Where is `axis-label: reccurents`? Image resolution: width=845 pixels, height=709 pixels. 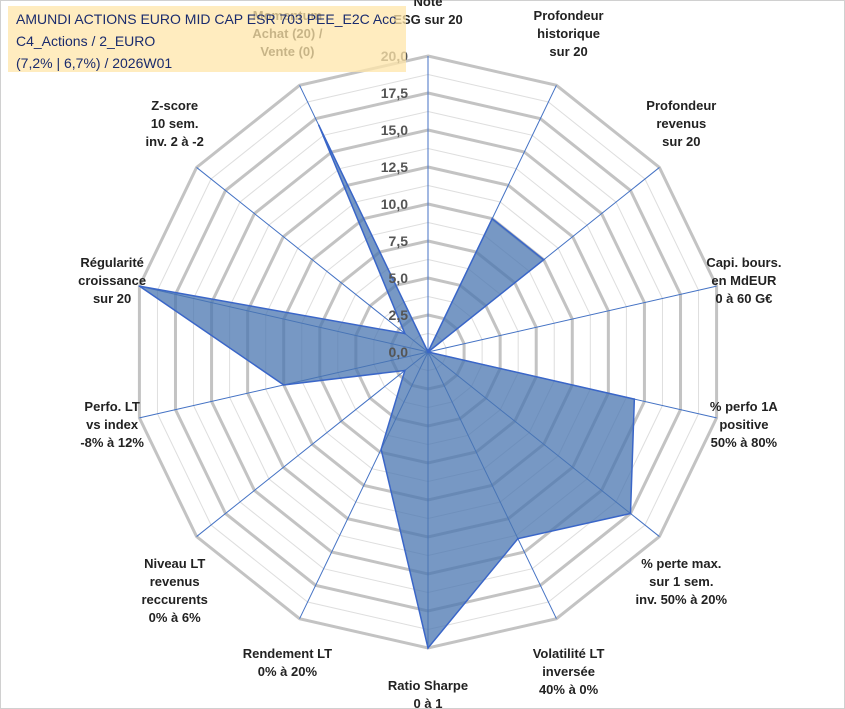 axis-label: reccurents is located at coordinates (174, 599).